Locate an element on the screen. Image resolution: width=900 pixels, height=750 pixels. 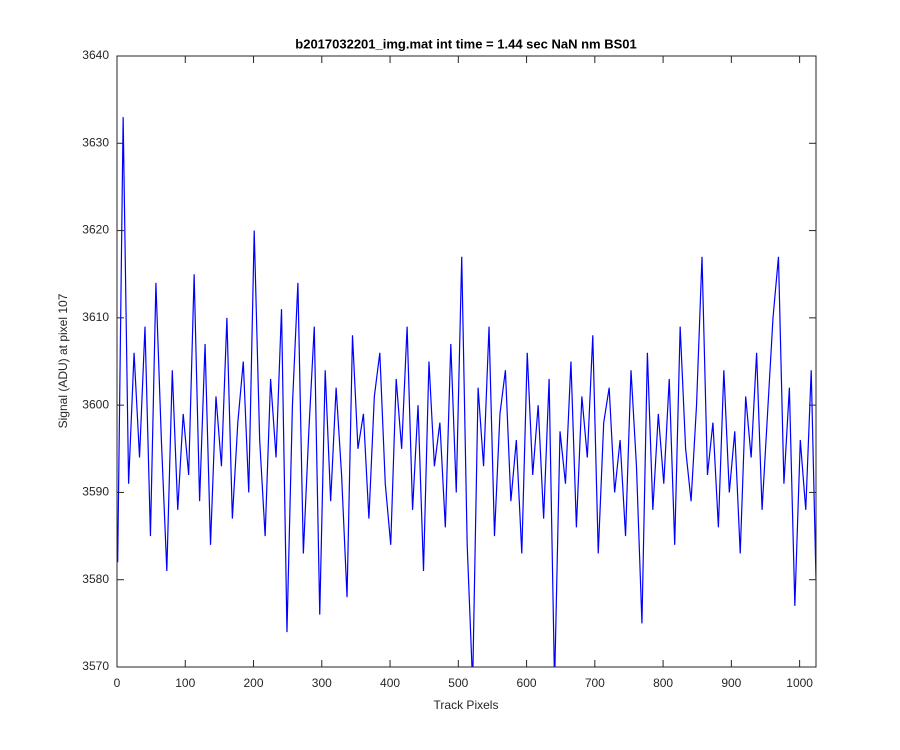
x-tick-label: 500 is located at coordinates (458, 683).